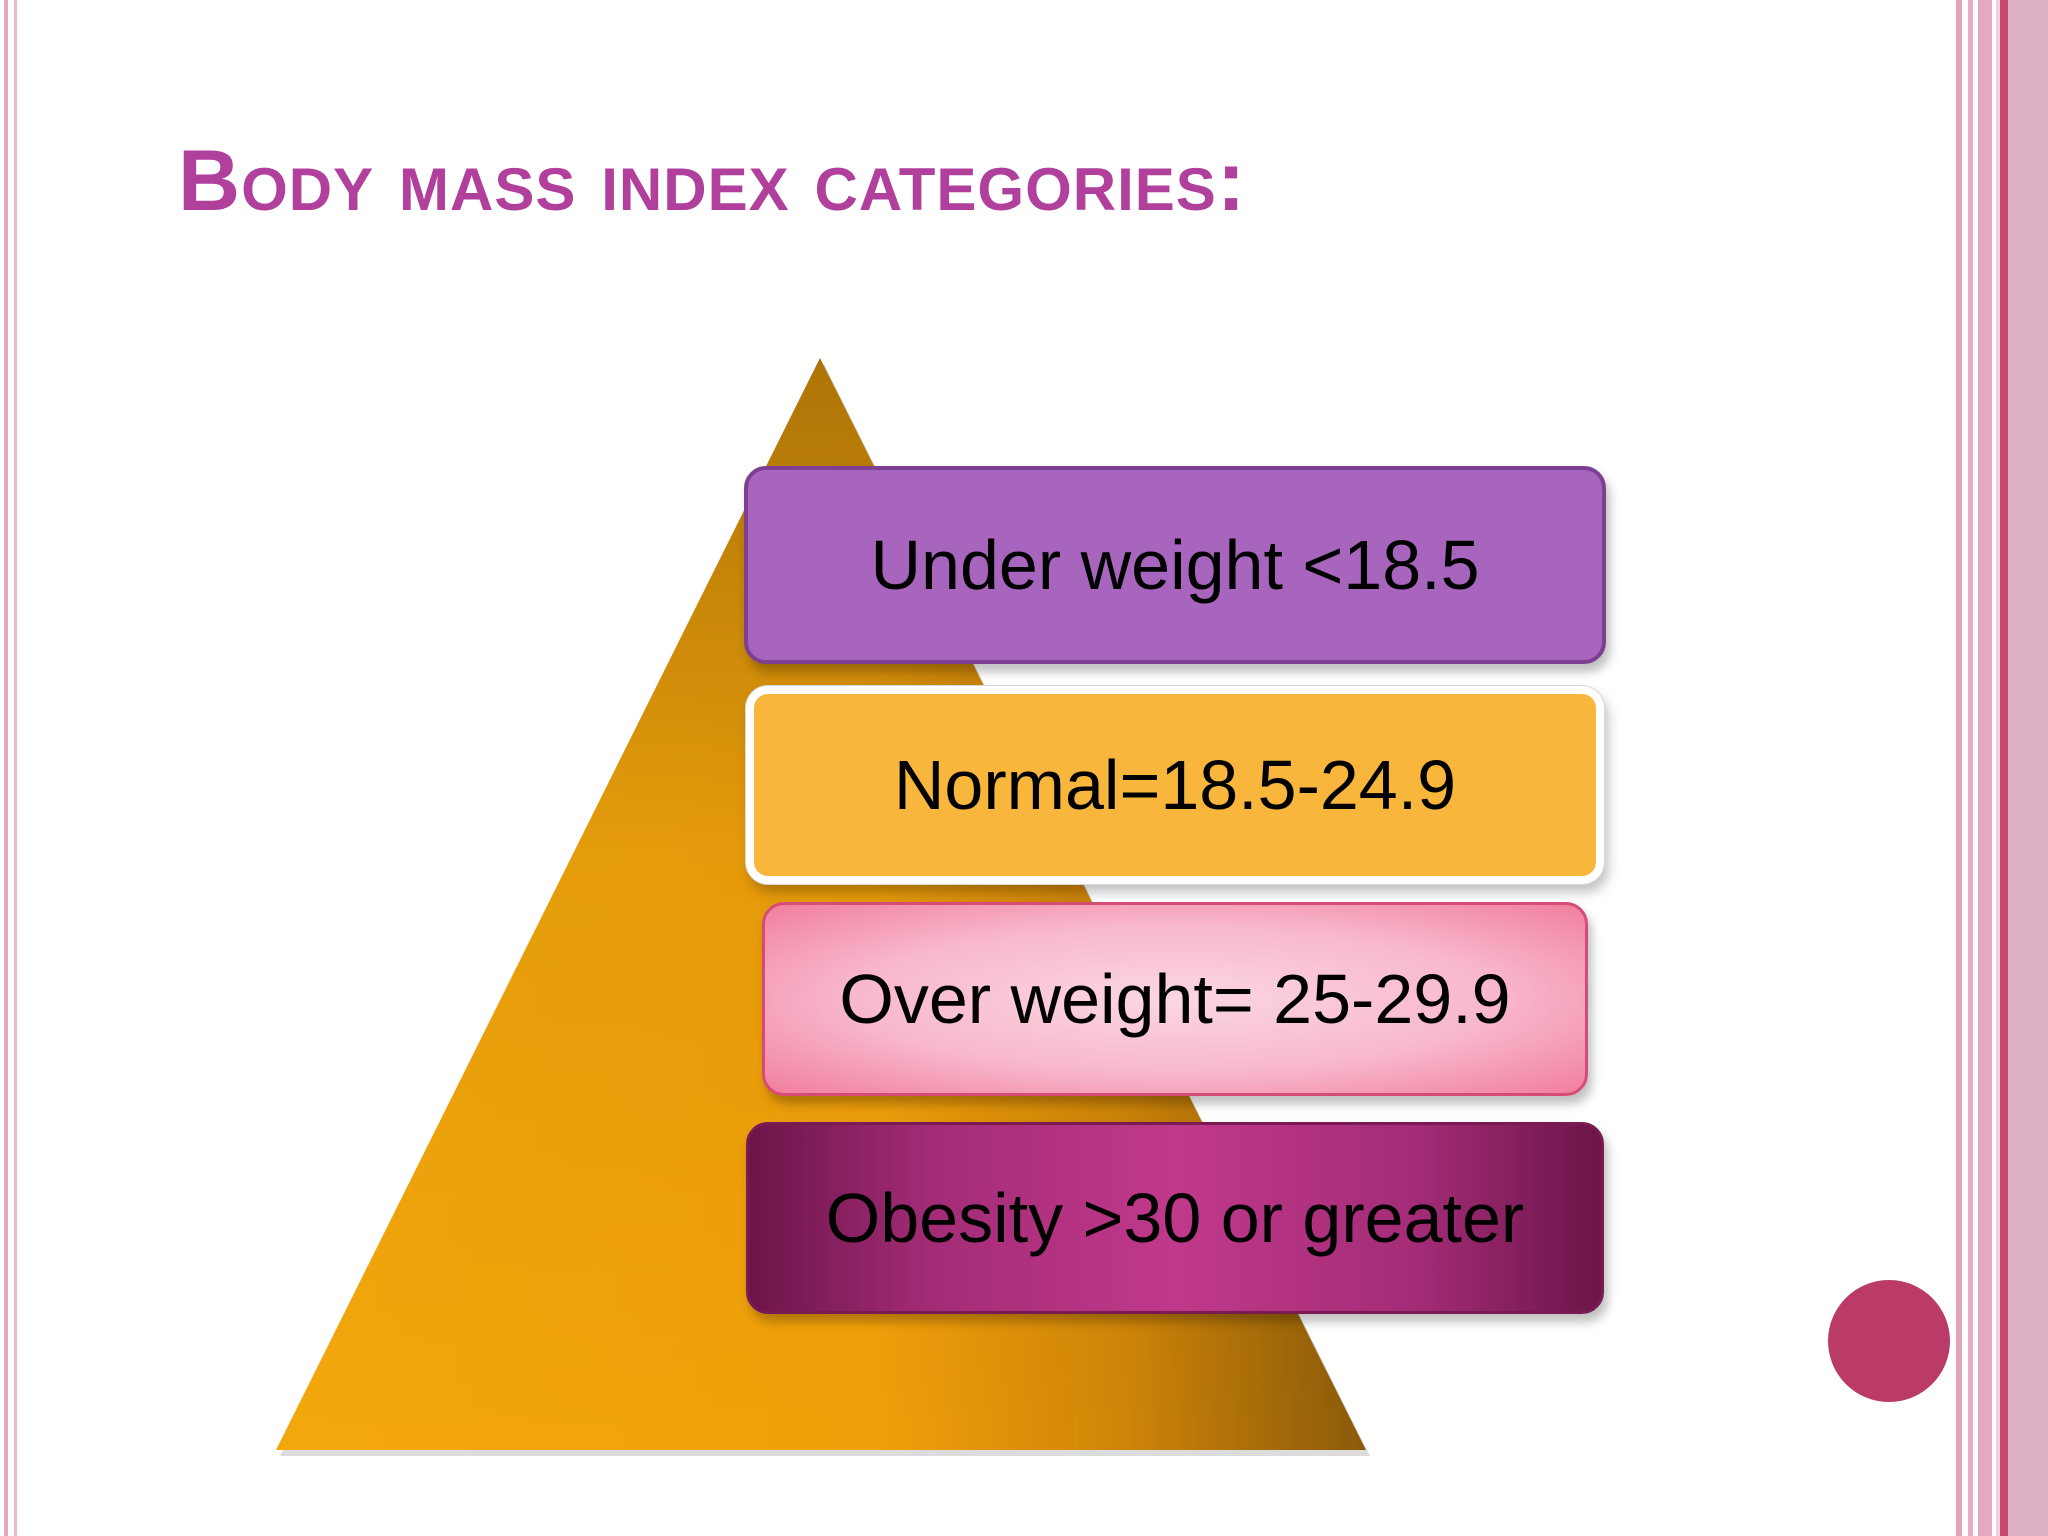 The height and width of the screenshot is (1536, 2048). I want to click on category-label: Obesity >30 or greater, so click(1175, 1218).